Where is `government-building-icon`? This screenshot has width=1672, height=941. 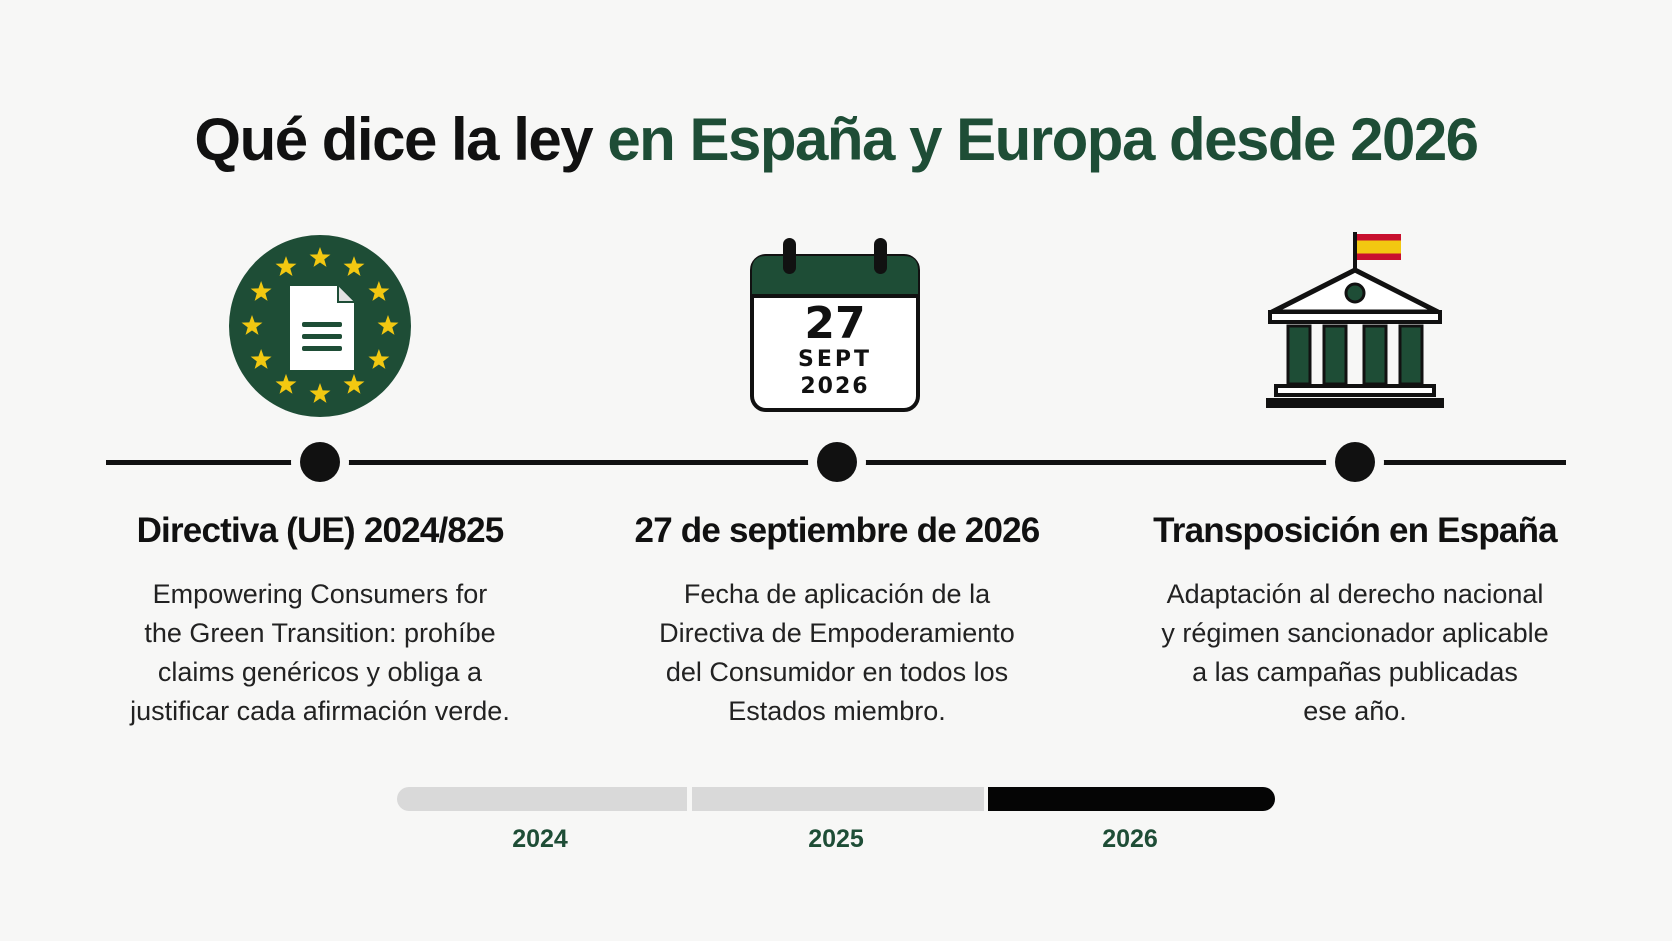 government-building-icon is located at coordinates (1355, 324).